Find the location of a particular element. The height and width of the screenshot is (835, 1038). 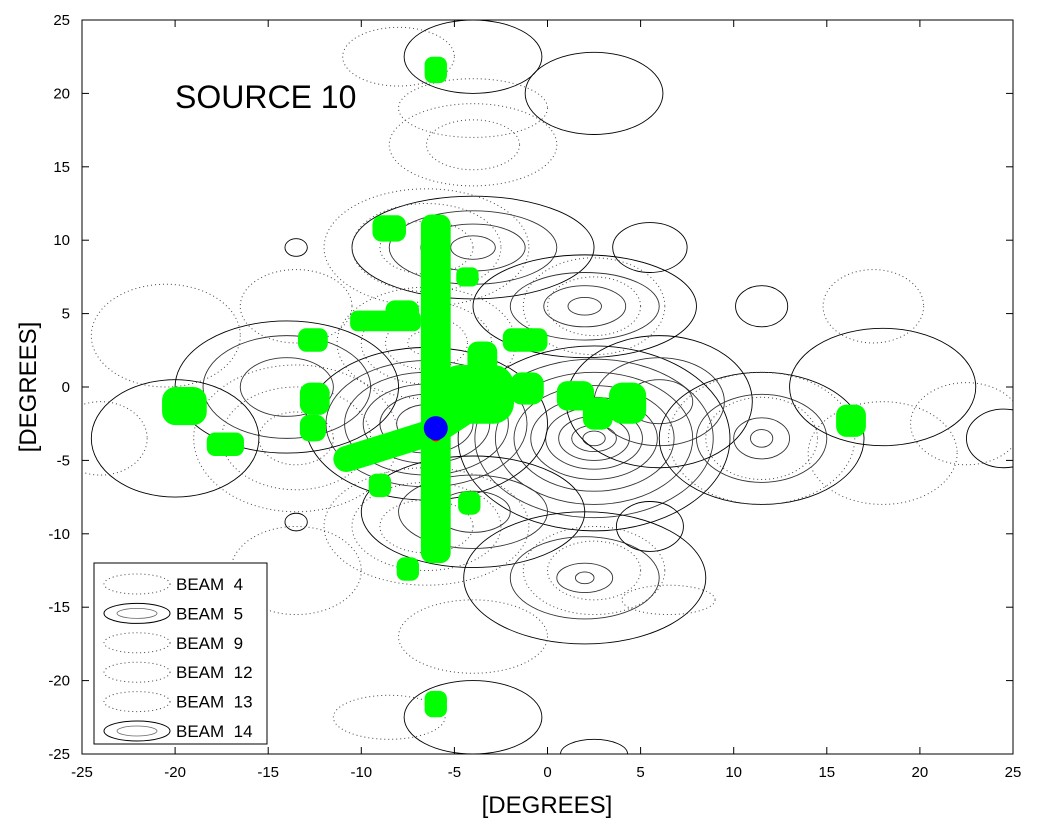

legend-entry-label: BEAM 9 is located at coordinates (209, 643).